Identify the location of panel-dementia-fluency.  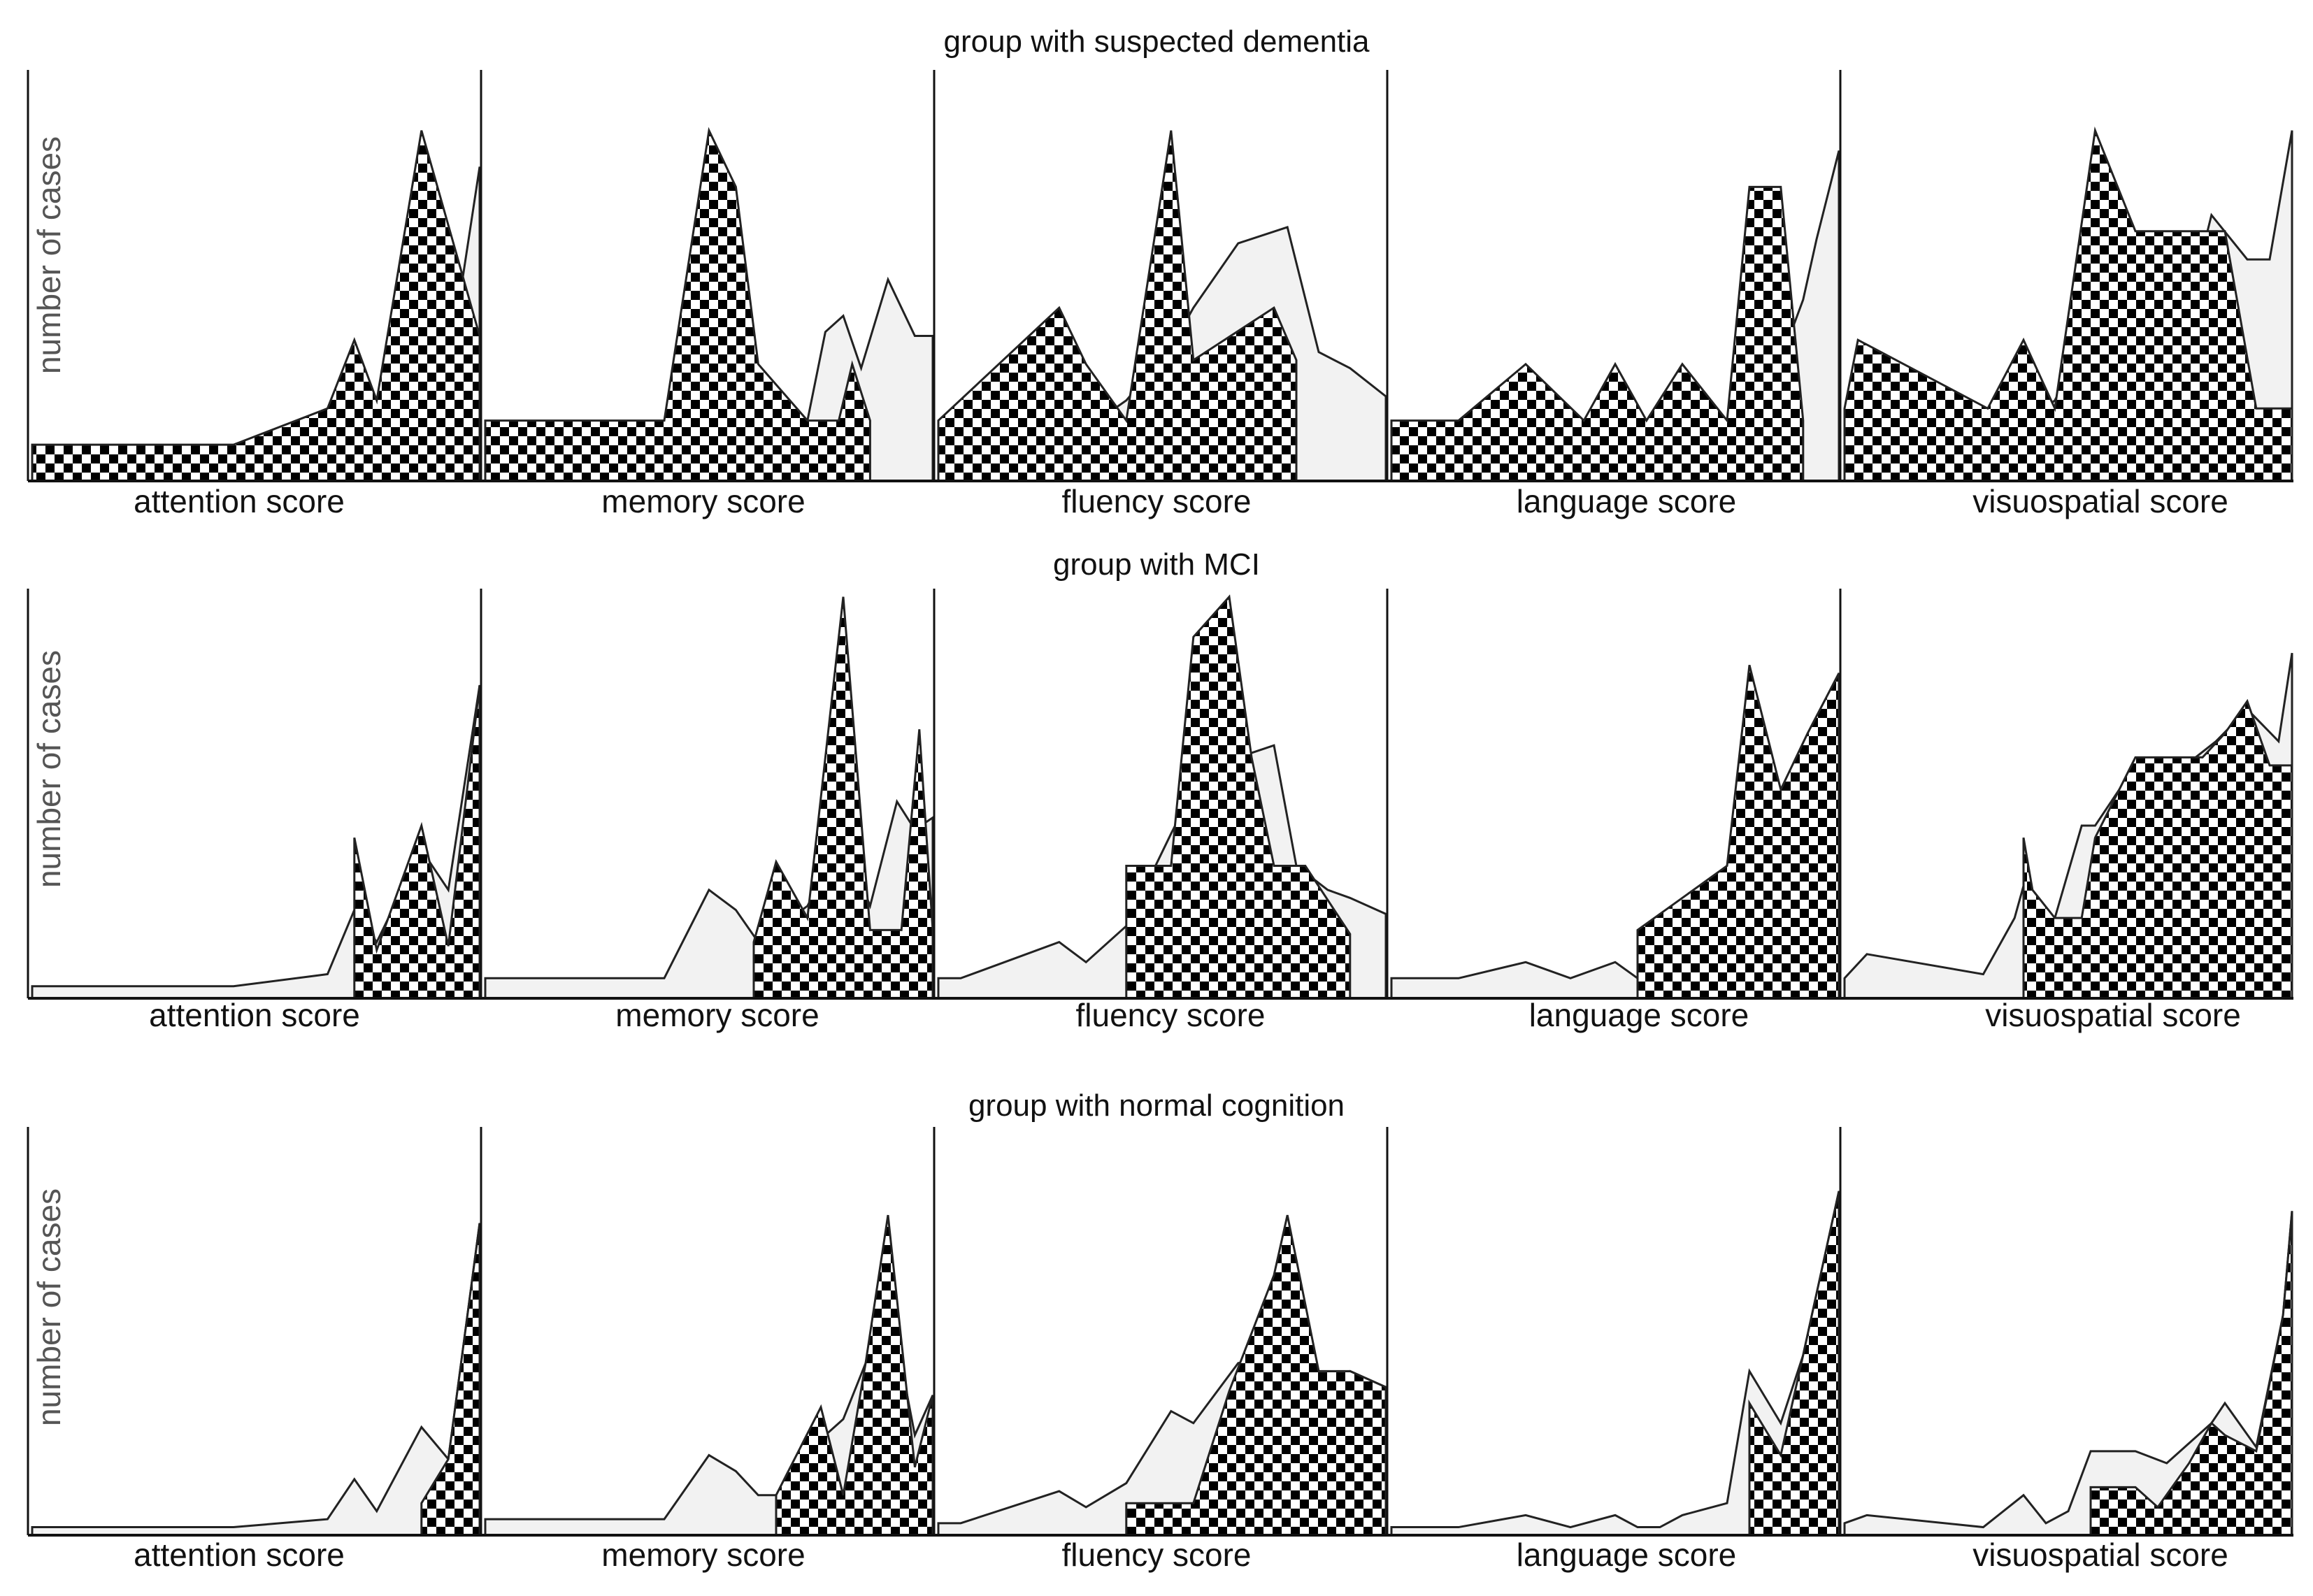
(1160, 276).